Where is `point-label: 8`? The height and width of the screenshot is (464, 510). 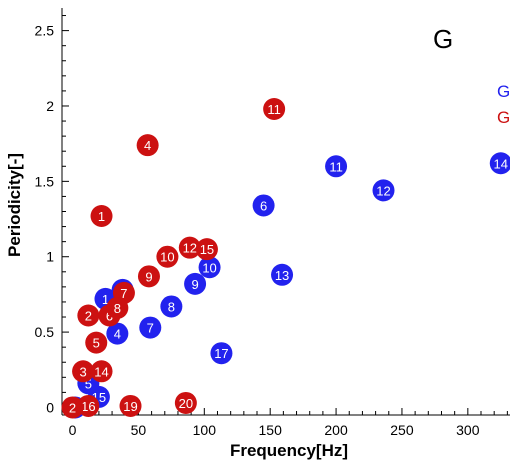
point-label: 8 is located at coordinates (117, 308).